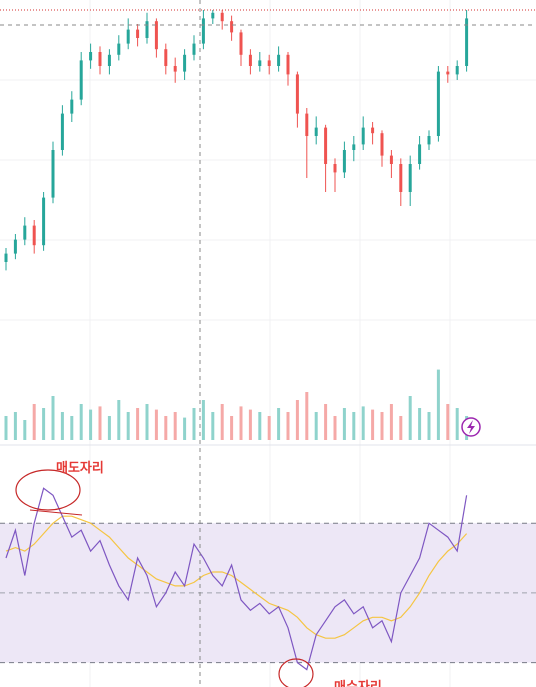  Describe the element at coordinates (56, 512) in the screenshot. I see `sell-mark` at that location.